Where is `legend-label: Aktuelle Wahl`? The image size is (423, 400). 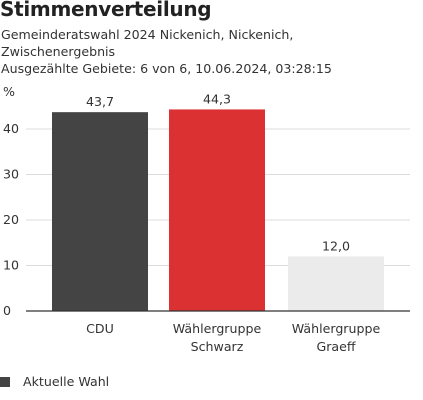 legend-label: Aktuelle Wahl is located at coordinates (66, 381).